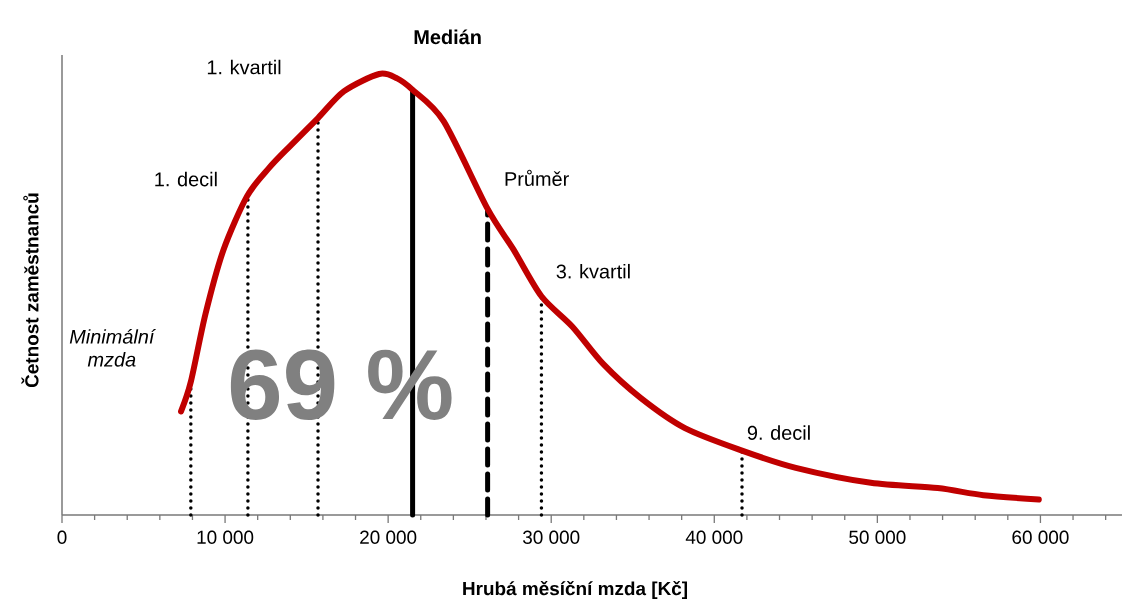 This screenshot has height=604, width=1129. Describe the element at coordinates (714, 537) in the screenshot. I see `x-tick-label: 40 000` at that location.